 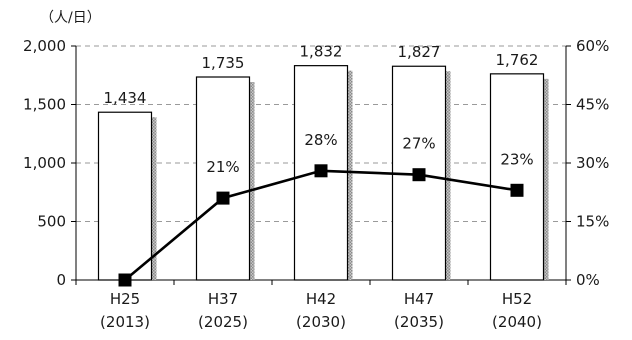 I want to click on bar-value-label: 1,832, so click(x=321, y=52).